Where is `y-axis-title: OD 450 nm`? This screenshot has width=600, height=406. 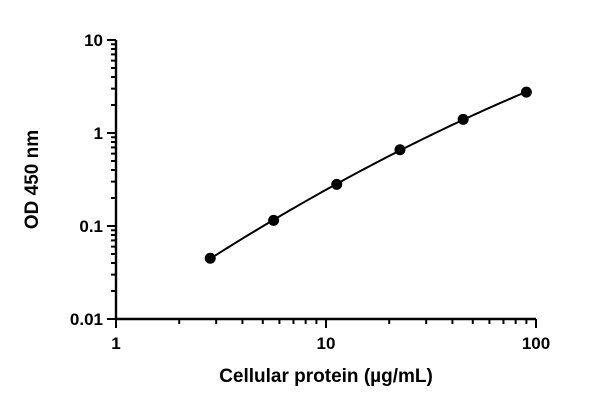
y-axis-title: OD 450 nm is located at coordinates (32, 179).